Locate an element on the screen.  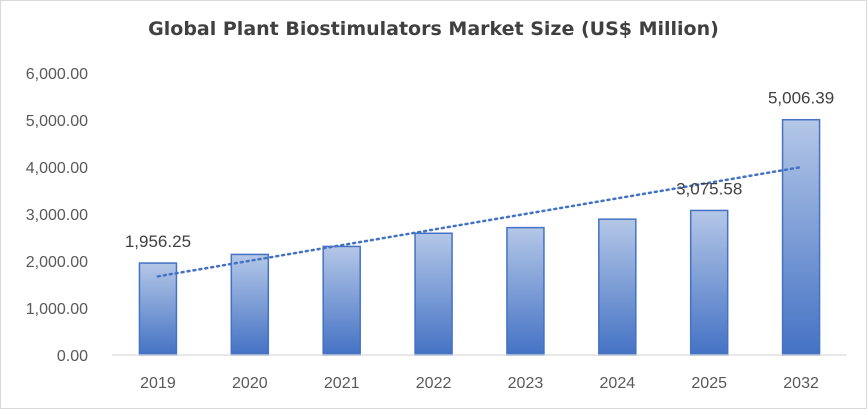
y-tick-label: 3,000.00 is located at coordinates (57, 215).